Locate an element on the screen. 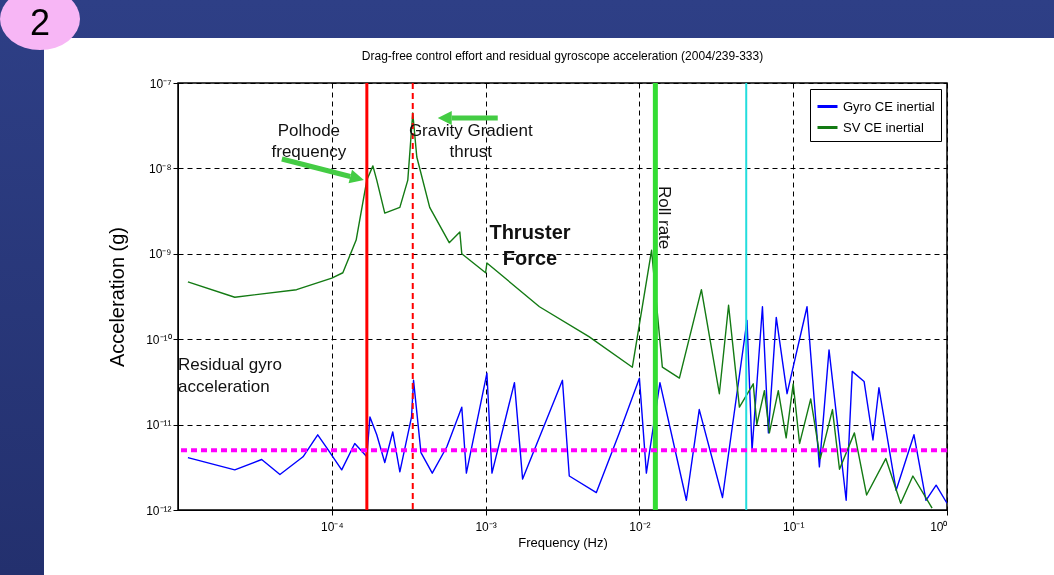  y-tick-label: 10⁻⁷ is located at coordinates (160, 83).